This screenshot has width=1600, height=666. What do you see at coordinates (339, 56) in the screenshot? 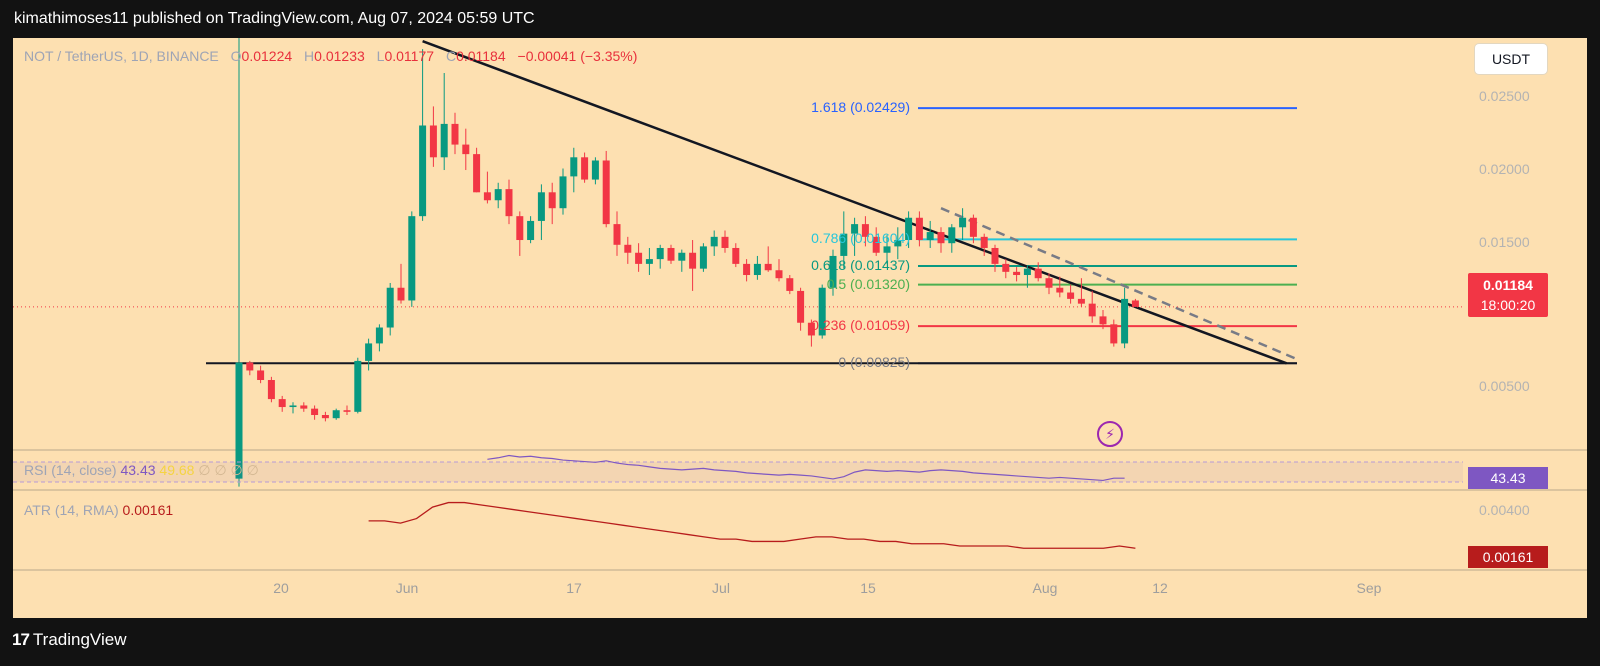
I see `high-value: 0.01233` at bounding box center [339, 56].